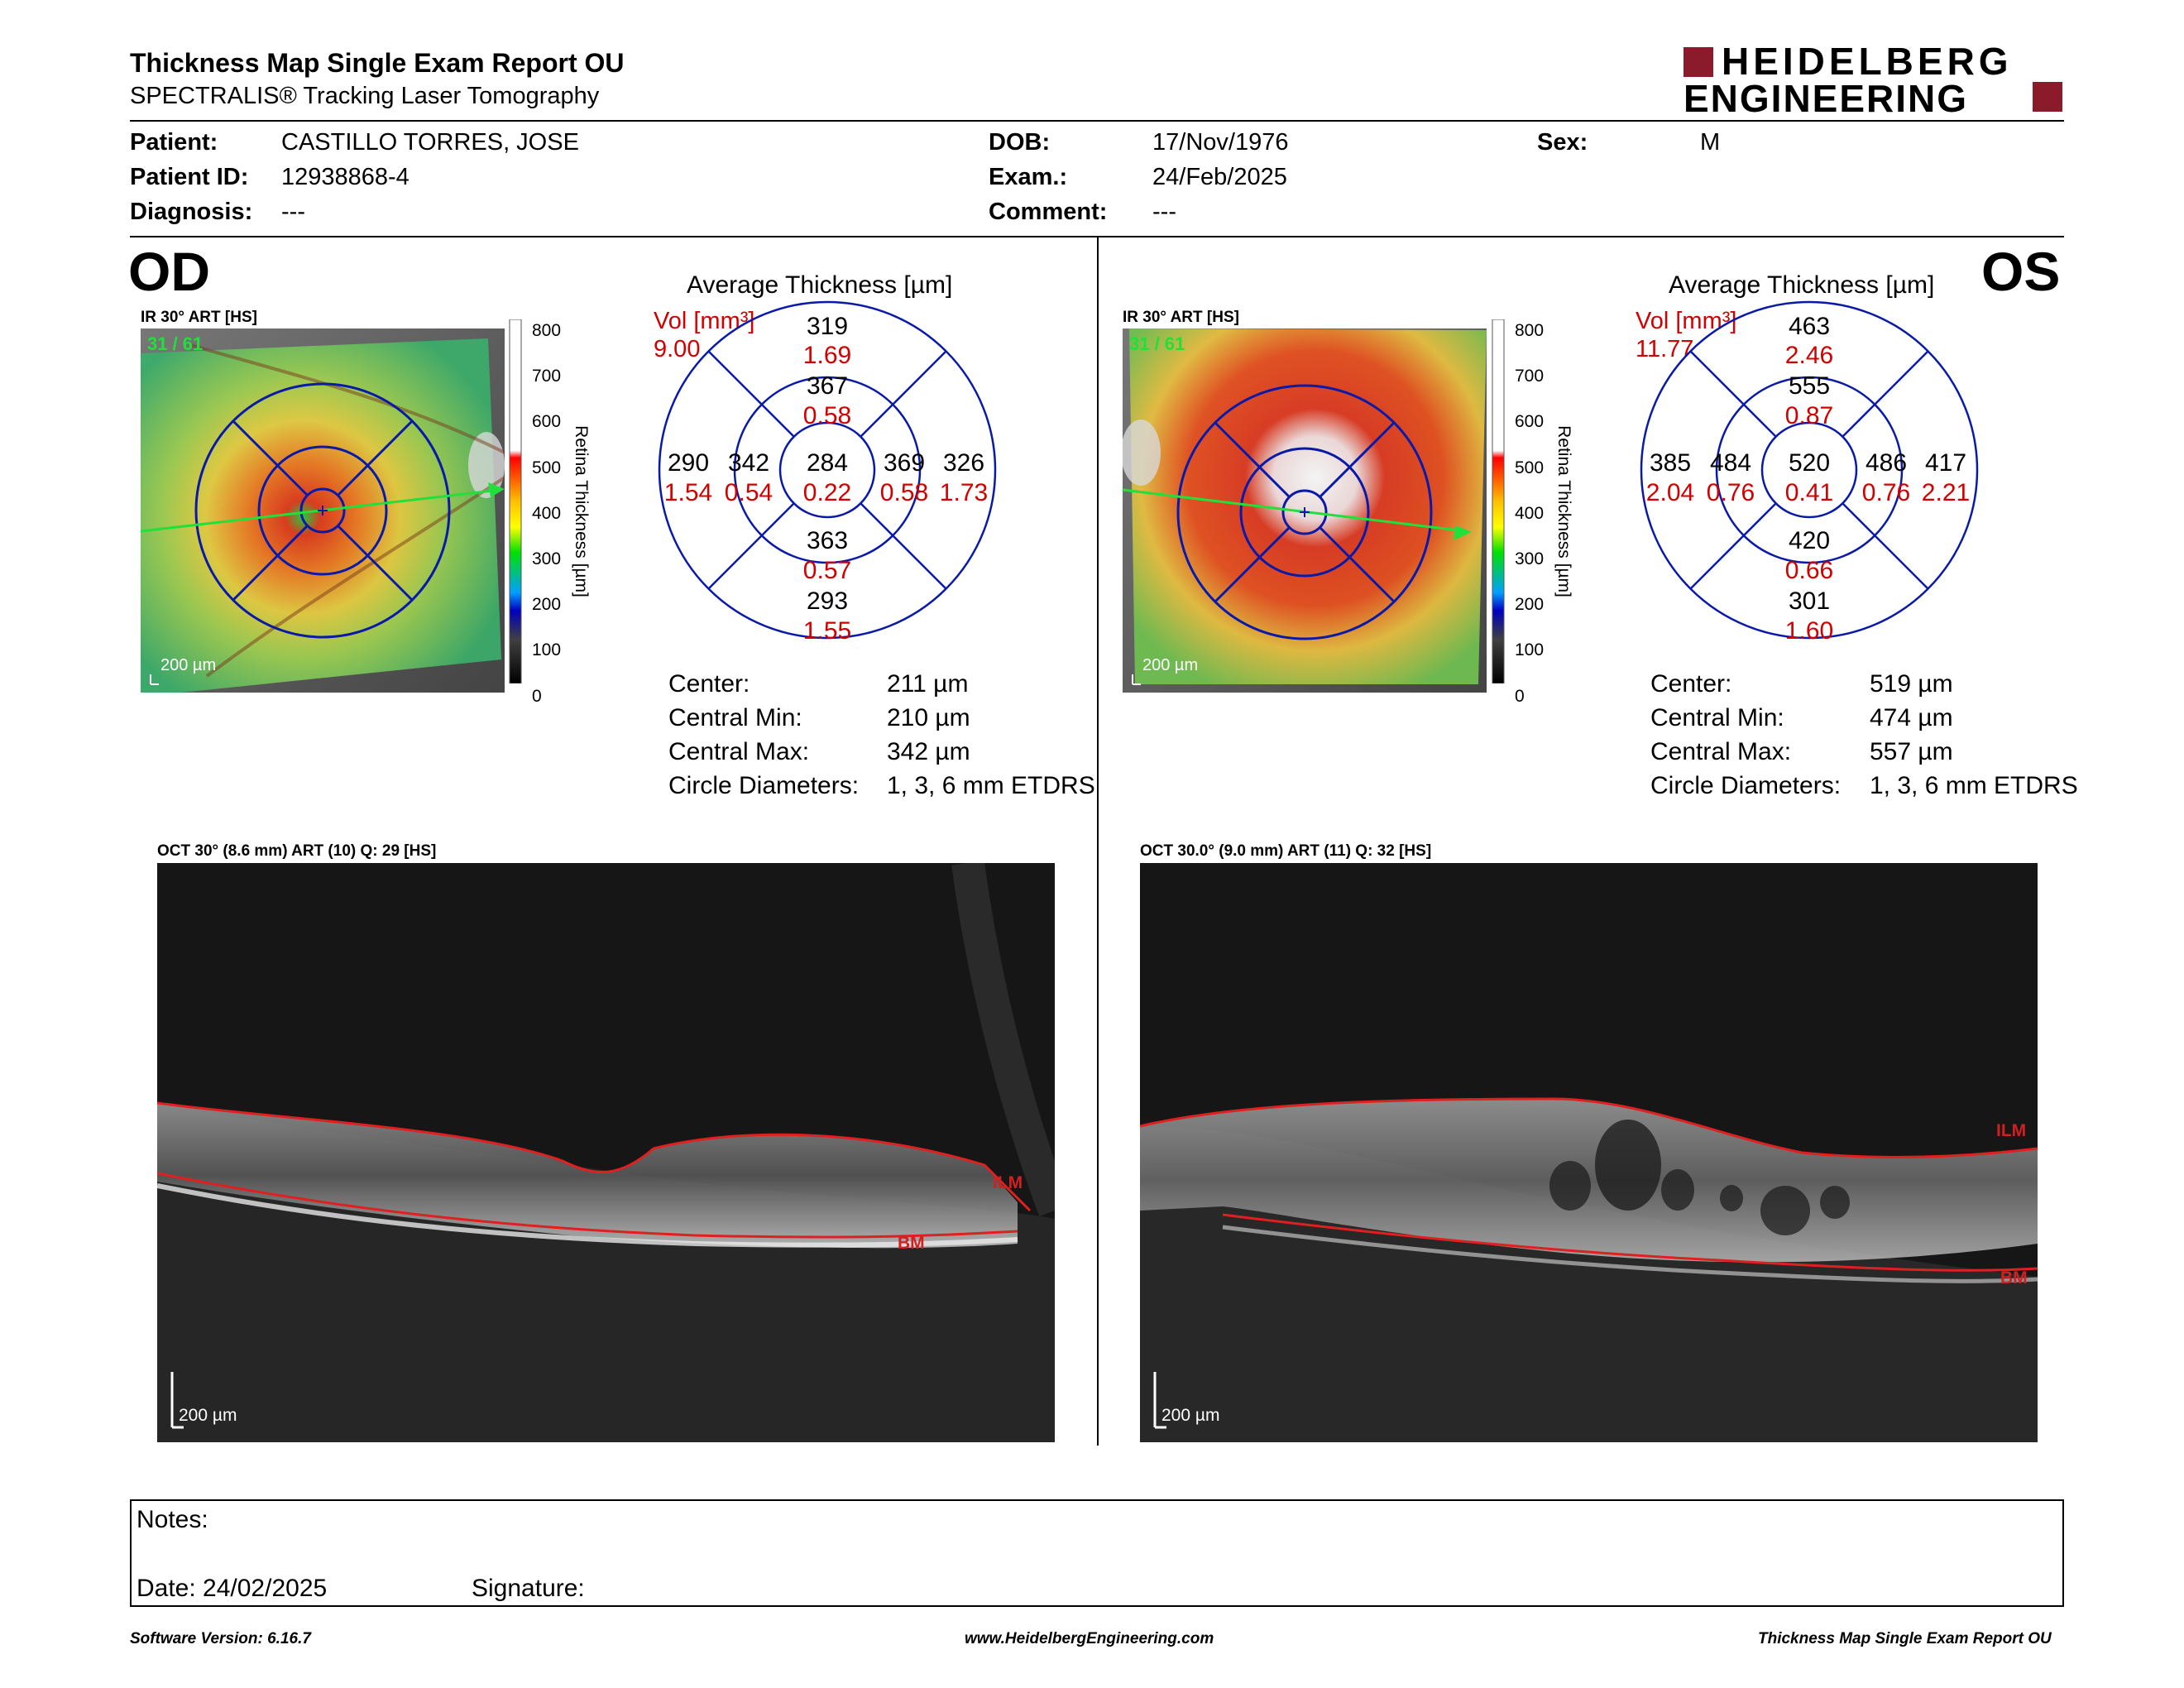 The height and width of the screenshot is (1688, 2184). What do you see at coordinates (537, 696) in the screenshot?
I see `od-scale-tick: 0` at bounding box center [537, 696].